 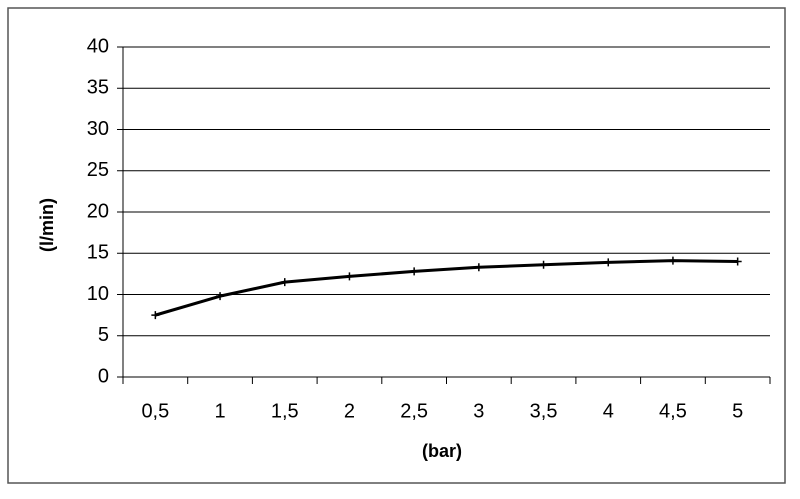 I want to click on x-tick-label: 3, so click(x=478, y=411).